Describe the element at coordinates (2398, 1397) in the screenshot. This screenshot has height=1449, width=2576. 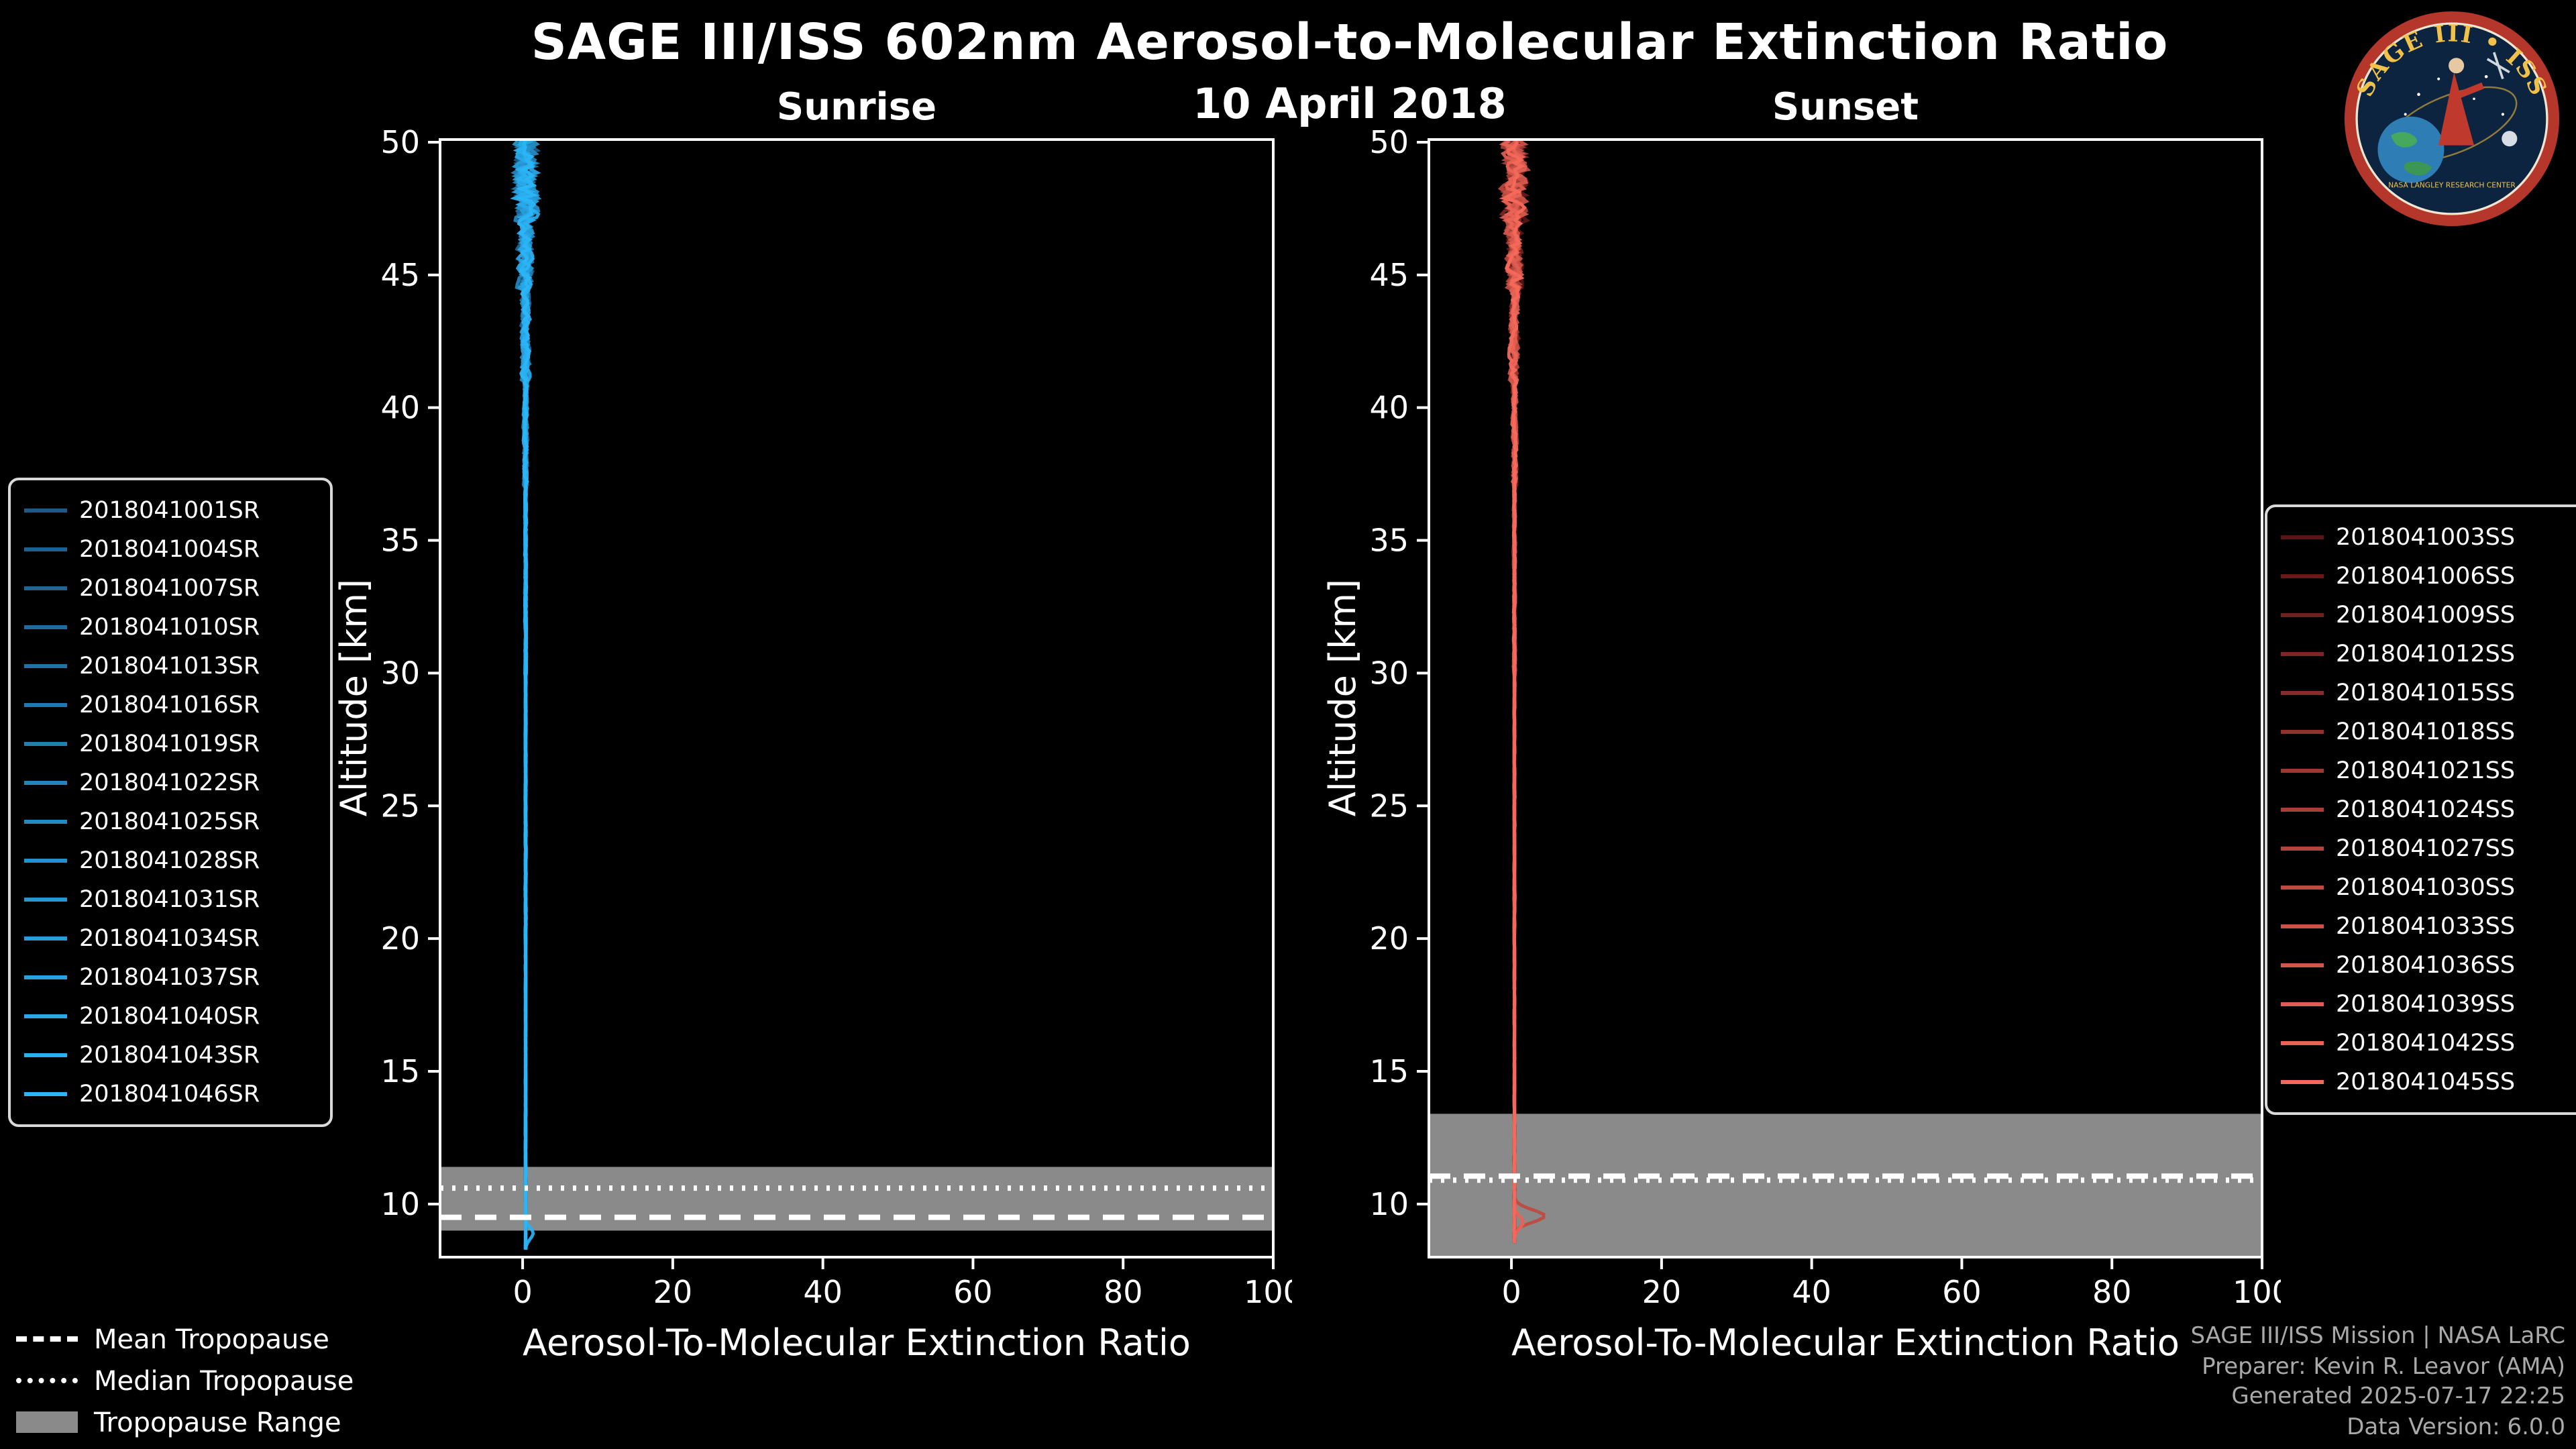
I see `footer-line-generated: Generated 2025-07-17 22:25` at that location.